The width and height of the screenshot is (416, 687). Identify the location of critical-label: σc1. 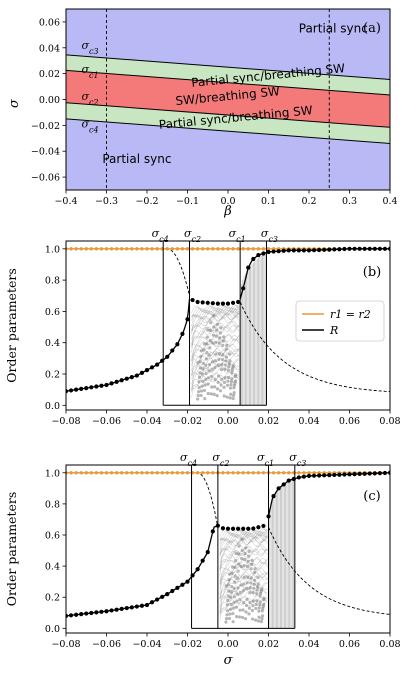
(265, 459).